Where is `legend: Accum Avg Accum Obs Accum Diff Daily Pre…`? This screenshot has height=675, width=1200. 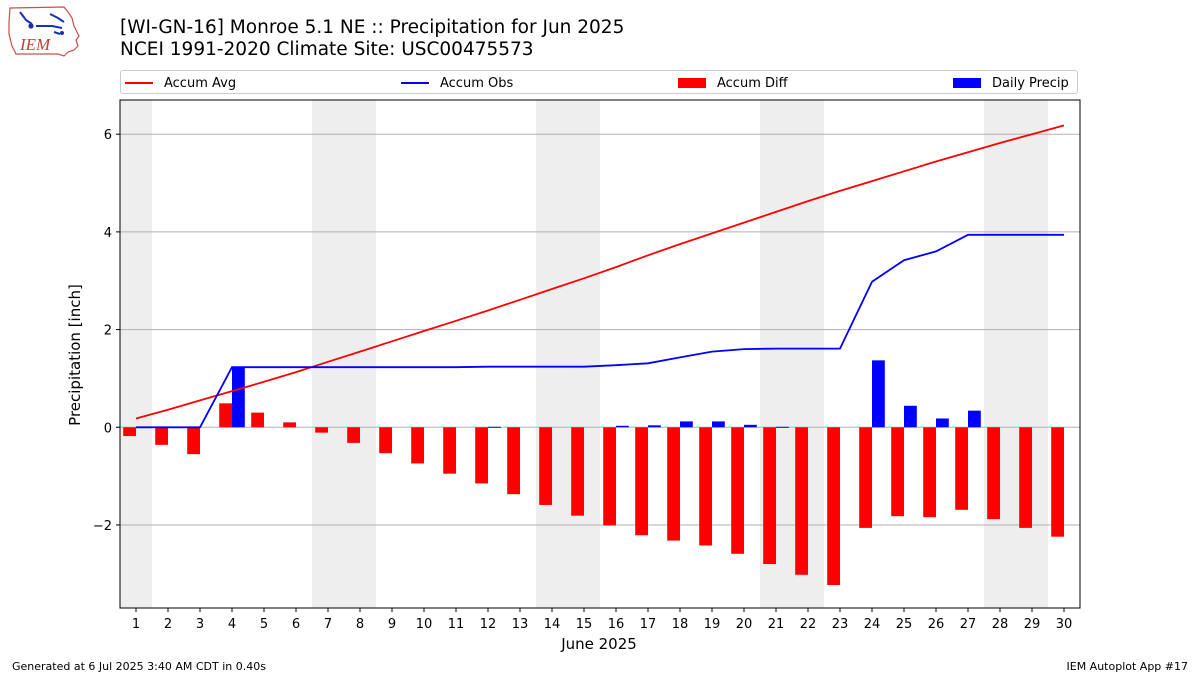
legend: Accum Avg Accum Obs Accum Diff Daily Pre… is located at coordinates (599, 82).